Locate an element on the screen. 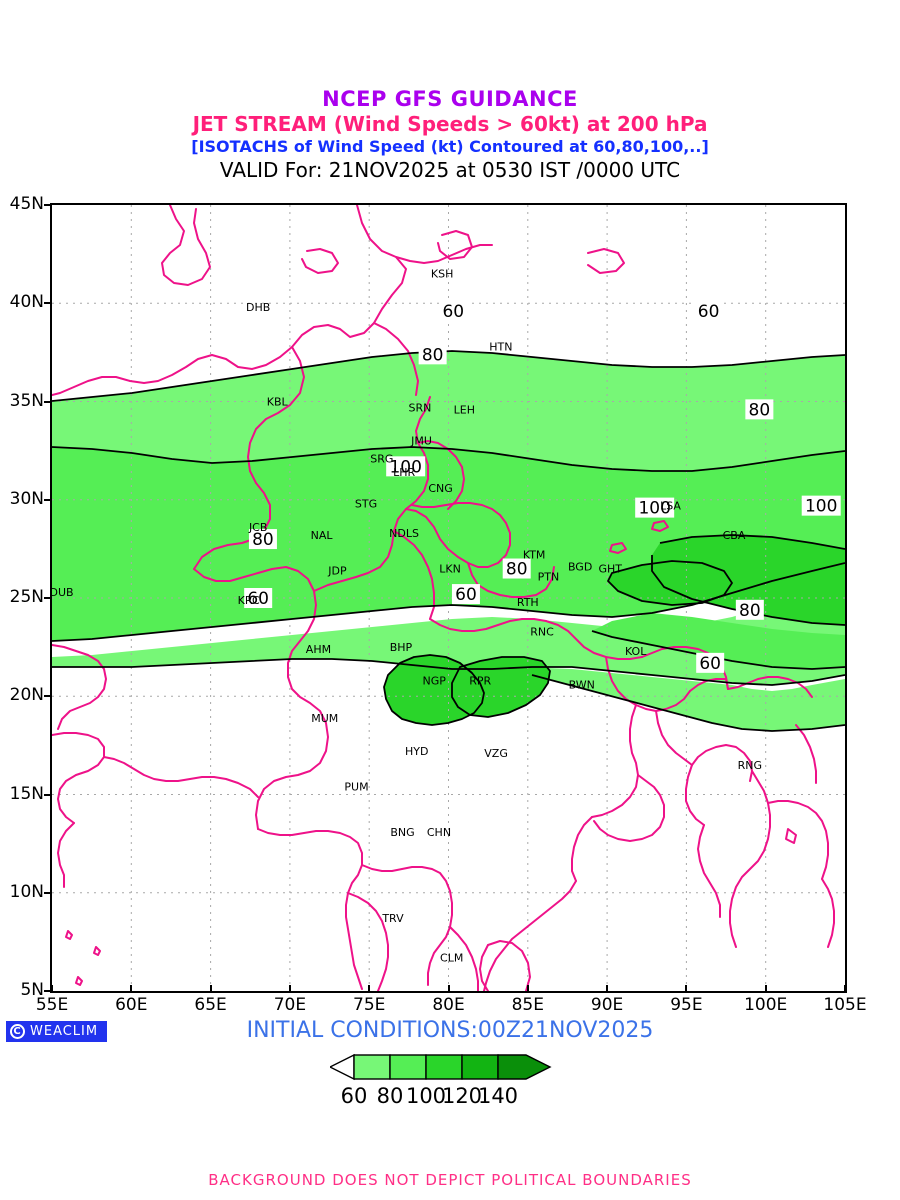  city-label: LHR is located at coordinates (404, 472).